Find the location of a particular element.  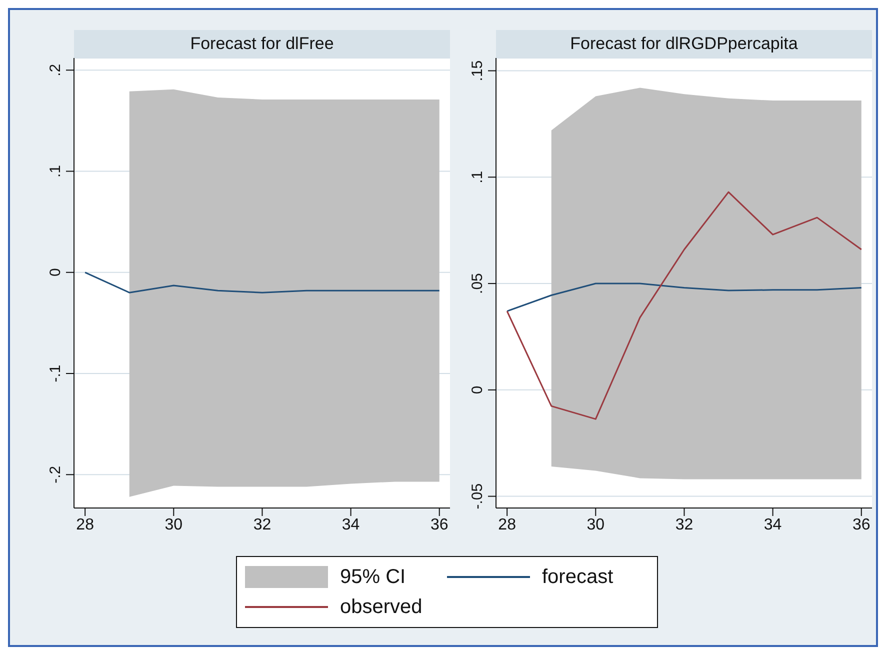

y-tick-label: .15 is located at coordinates (477, 71).